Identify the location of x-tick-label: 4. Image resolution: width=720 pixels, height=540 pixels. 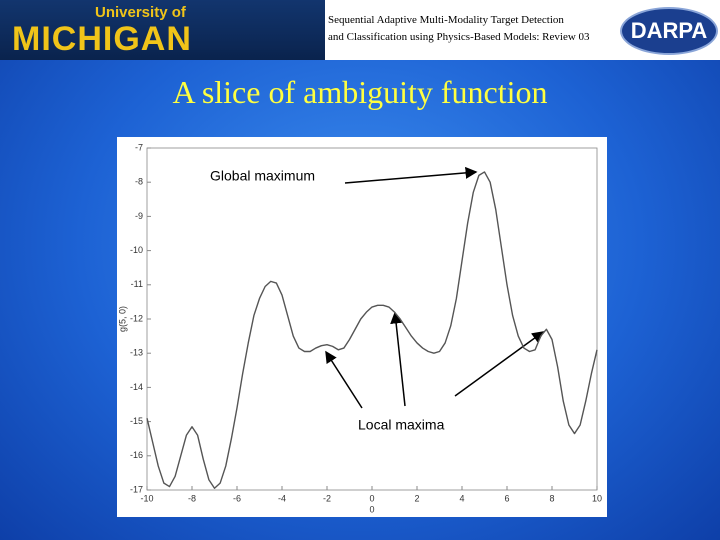
(461, 498).